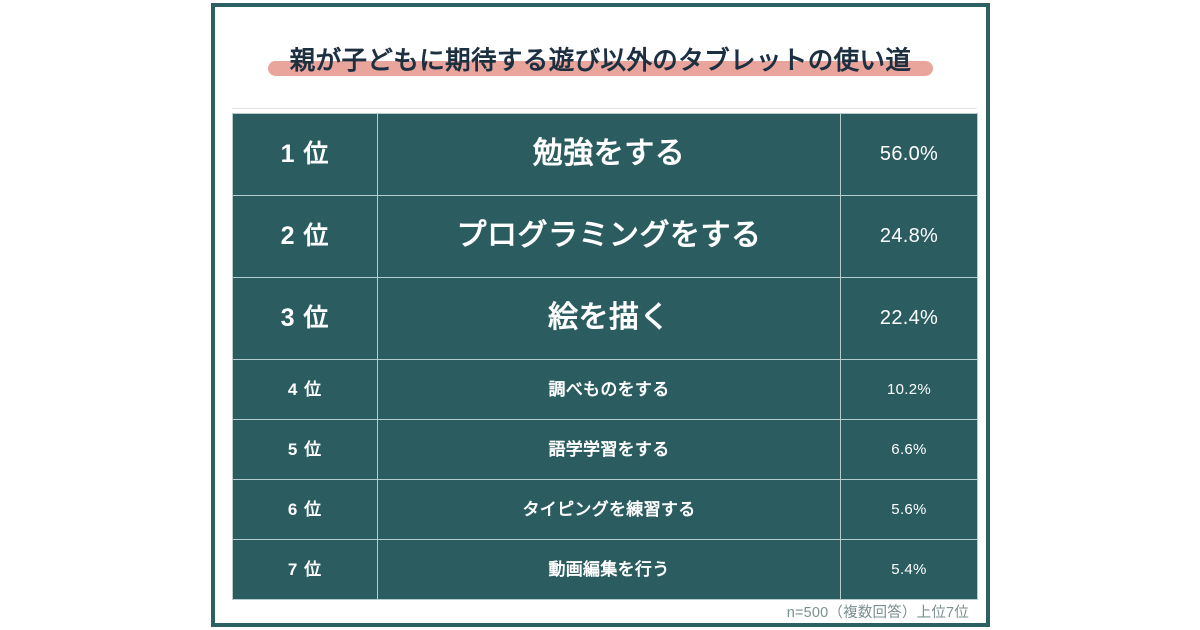 This screenshot has height=630, width=1200. I want to click on usage-label-cell: タイピングを練習する, so click(609, 509).